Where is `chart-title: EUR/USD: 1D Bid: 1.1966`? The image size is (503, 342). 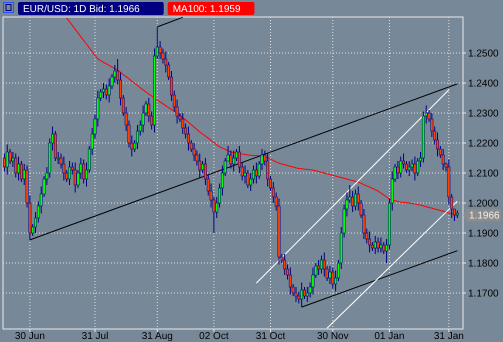
chart-title: EUR/USD: 1D Bid: 1.1966 is located at coordinates (81, 9).